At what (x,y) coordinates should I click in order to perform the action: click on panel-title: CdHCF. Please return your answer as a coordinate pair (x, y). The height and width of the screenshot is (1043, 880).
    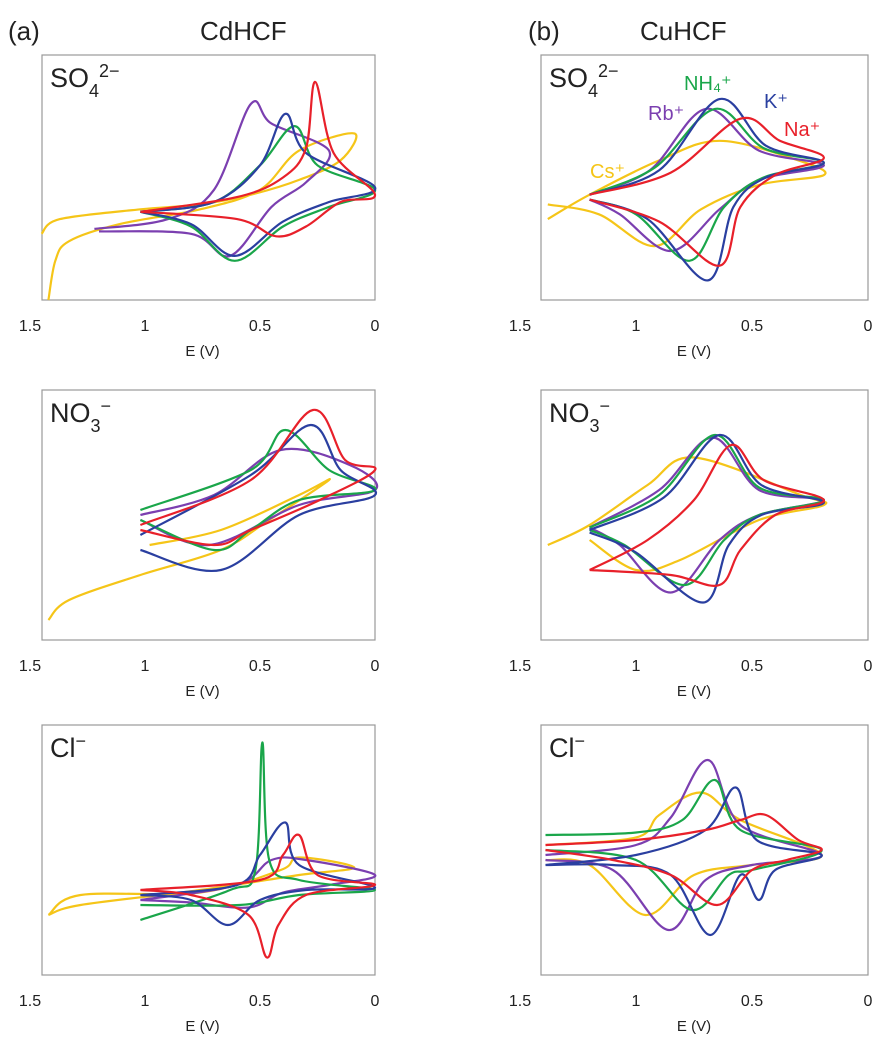
    Looking at the image, I should click on (243, 31).